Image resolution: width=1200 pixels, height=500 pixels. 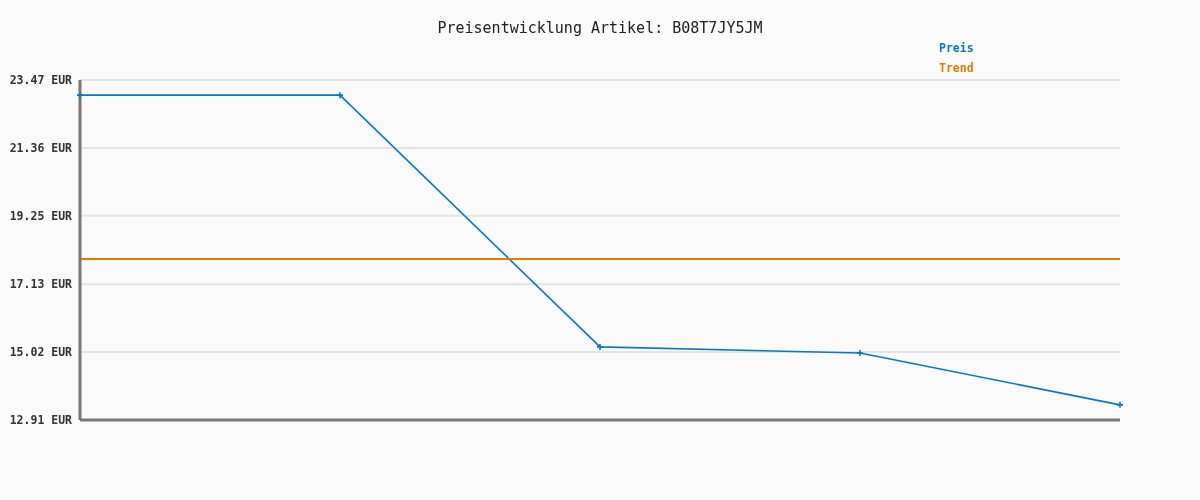 What do you see at coordinates (41, 284) in the screenshot?
I see `y-tick-label: 17.13 EUR` at bounding box center [41, 284].